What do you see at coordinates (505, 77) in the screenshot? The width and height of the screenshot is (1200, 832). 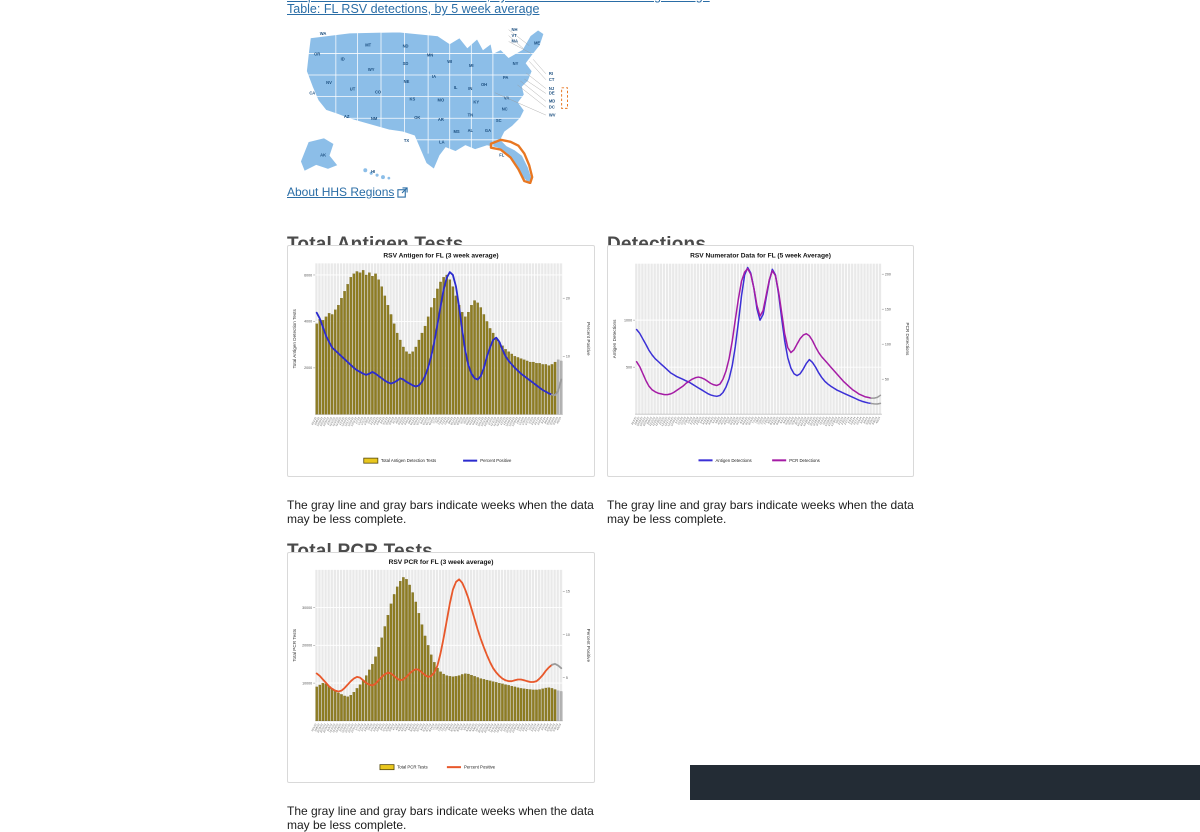 I see `state-label-PA: PA` at bounding box center [505, 77].